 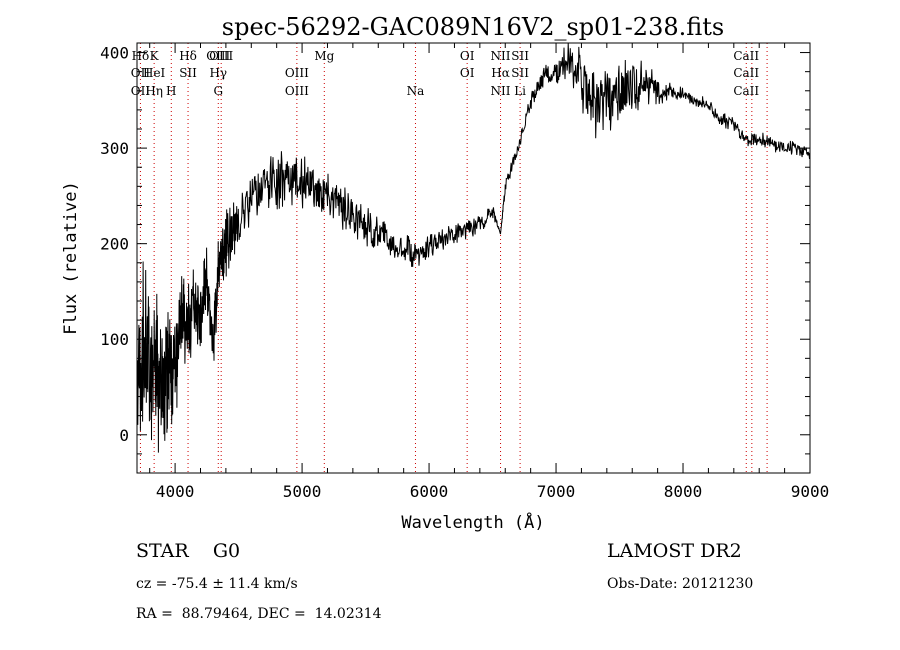 I want to click on line-label: HeI, so click(x=154, y=73).